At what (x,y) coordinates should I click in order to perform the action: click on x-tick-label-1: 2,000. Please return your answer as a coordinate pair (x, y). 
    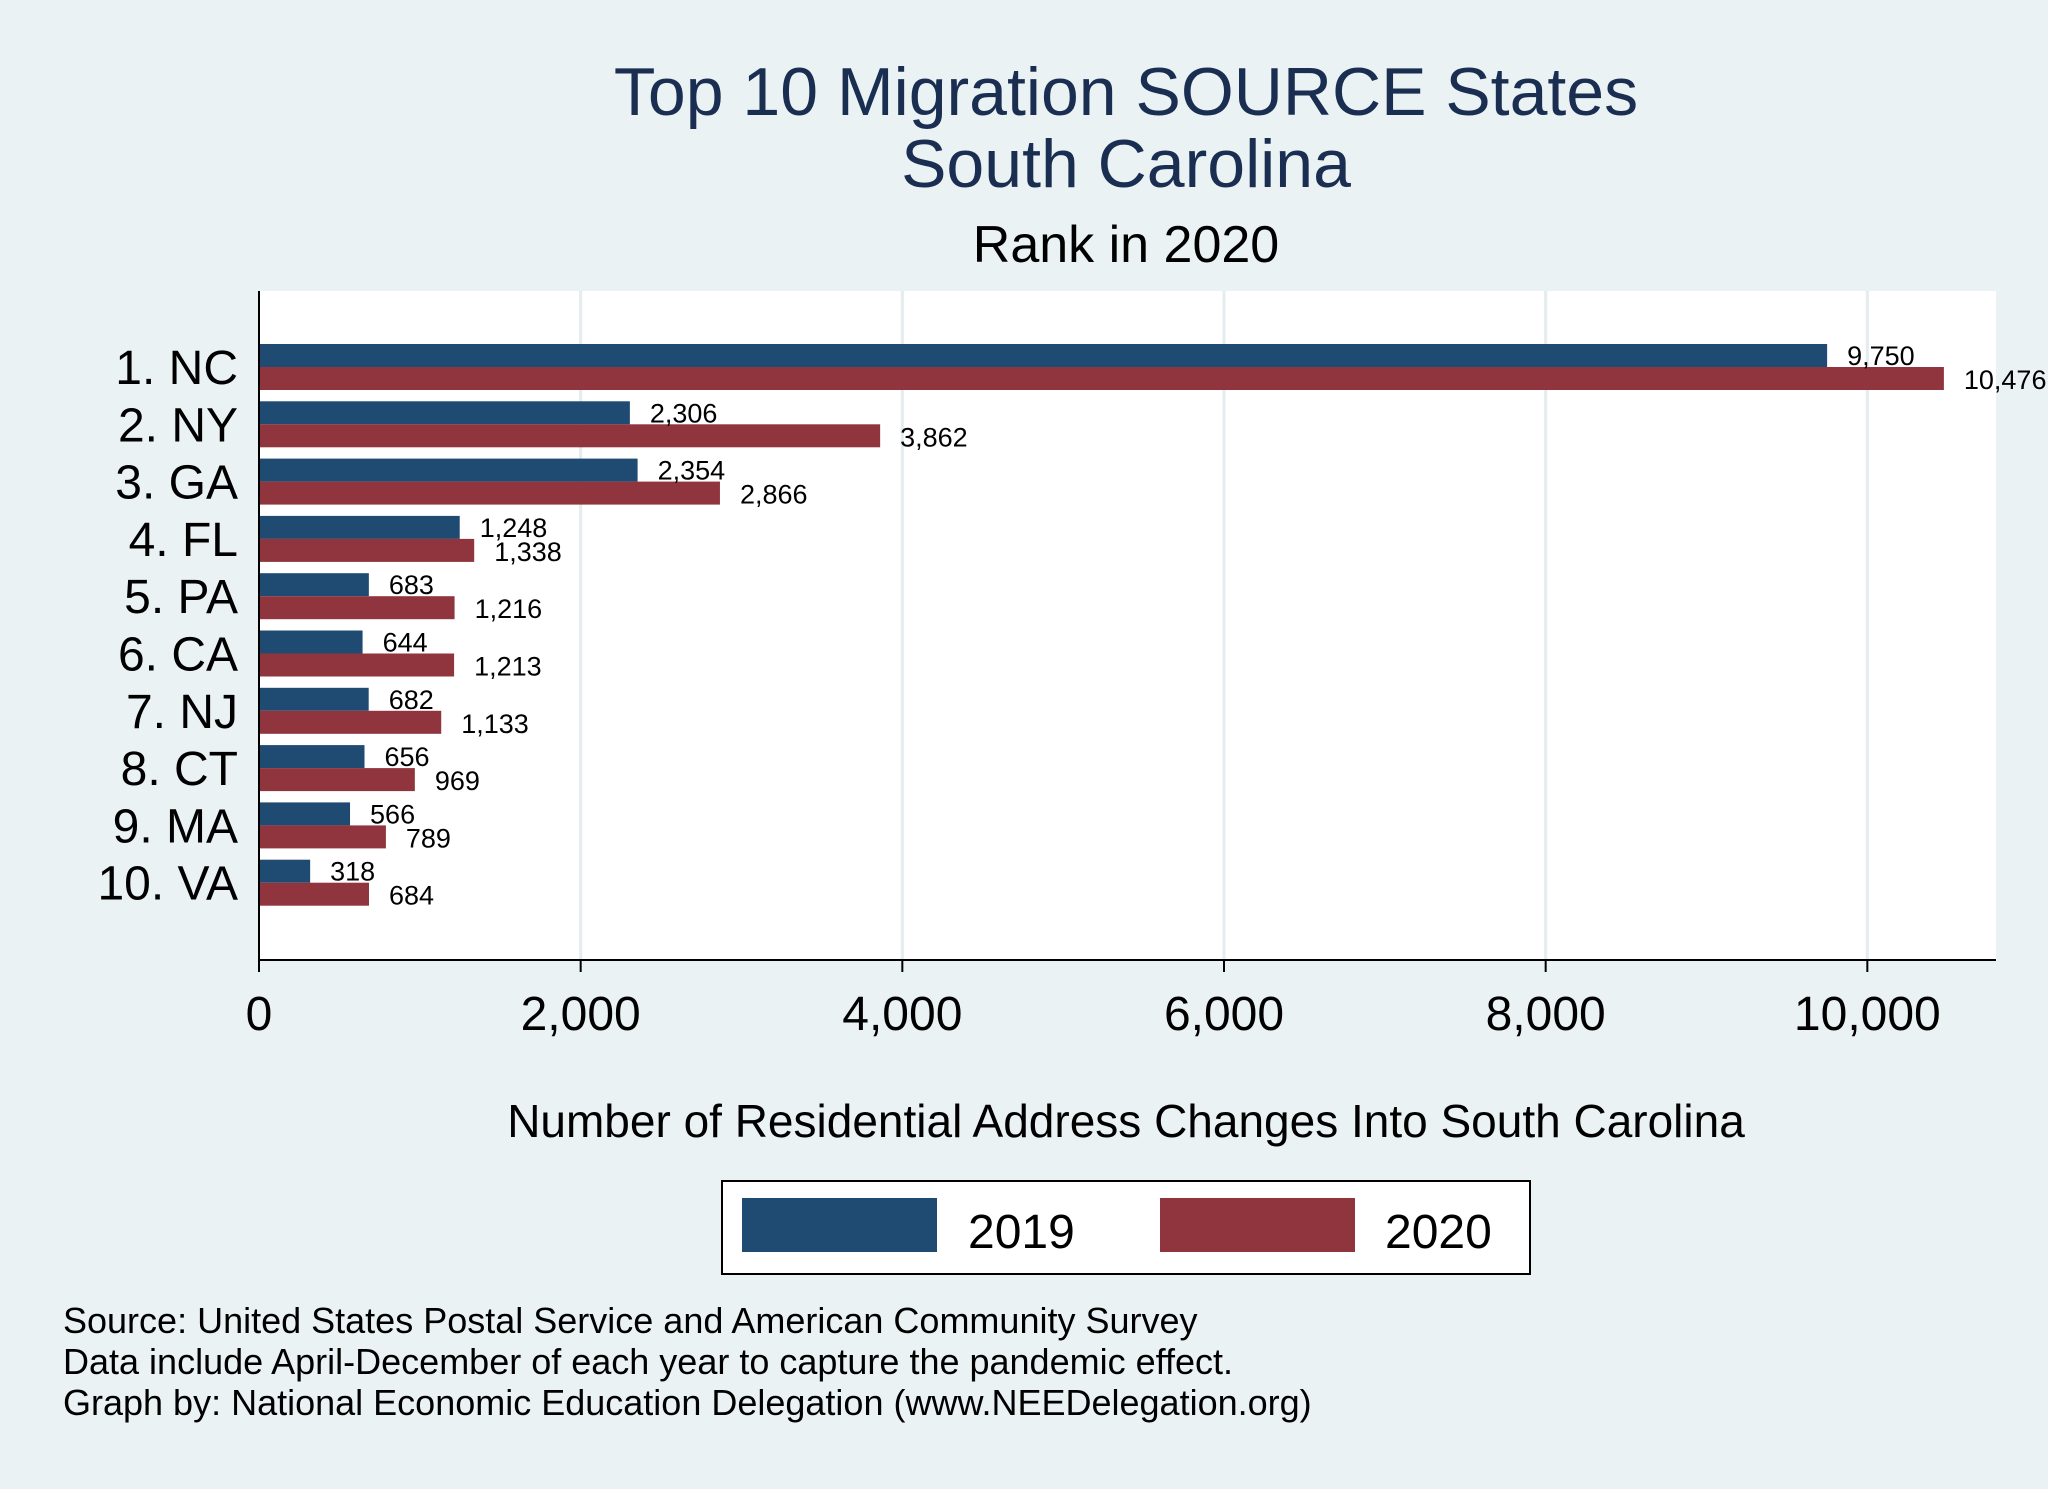
    Looking at the image, I should click on (581, 1014).